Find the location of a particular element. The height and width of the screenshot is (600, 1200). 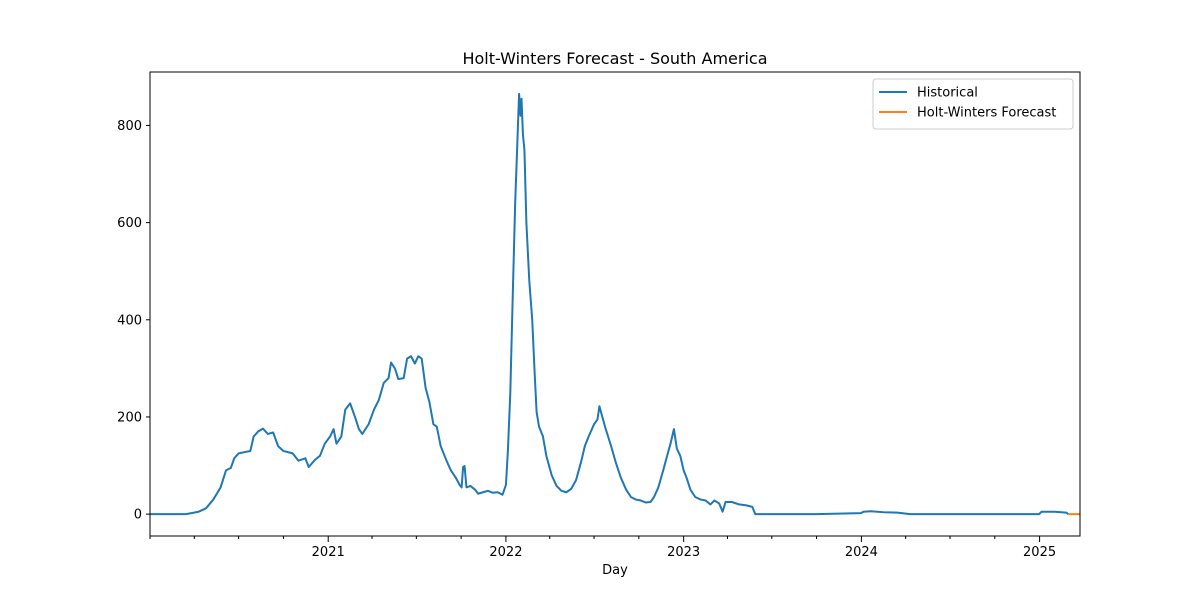

x-axis-label: Day is located at coordinates (615, 570).